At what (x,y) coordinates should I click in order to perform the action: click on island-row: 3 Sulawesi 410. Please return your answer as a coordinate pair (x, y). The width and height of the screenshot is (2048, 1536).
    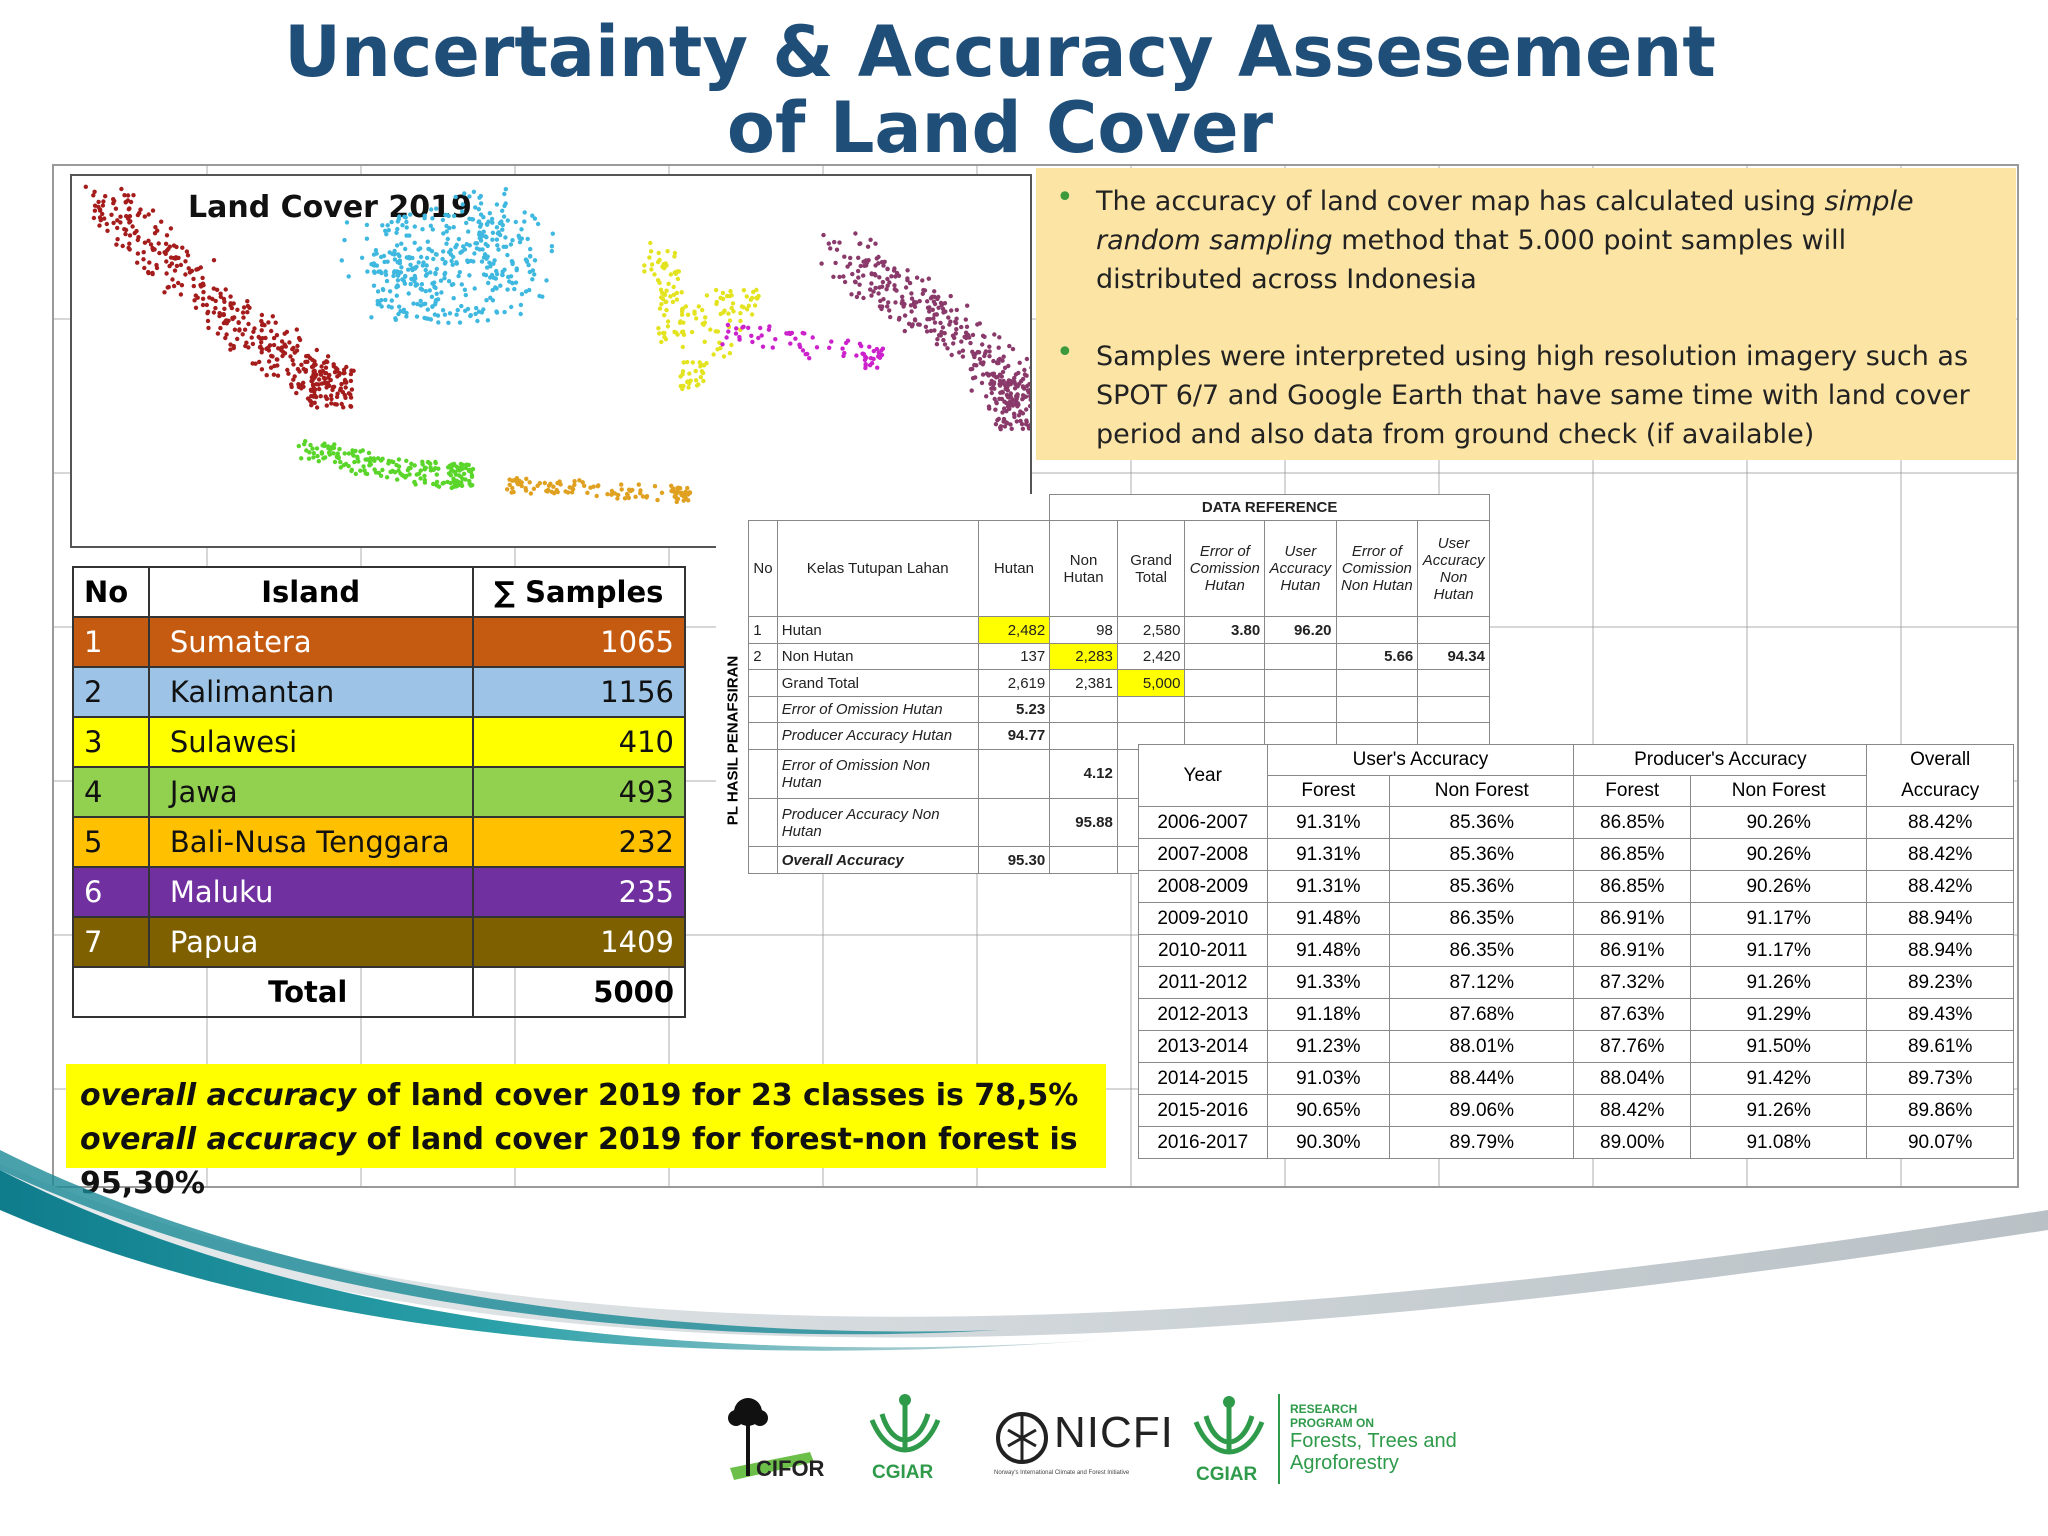
    Looking at the image, I should click on (379, 742).